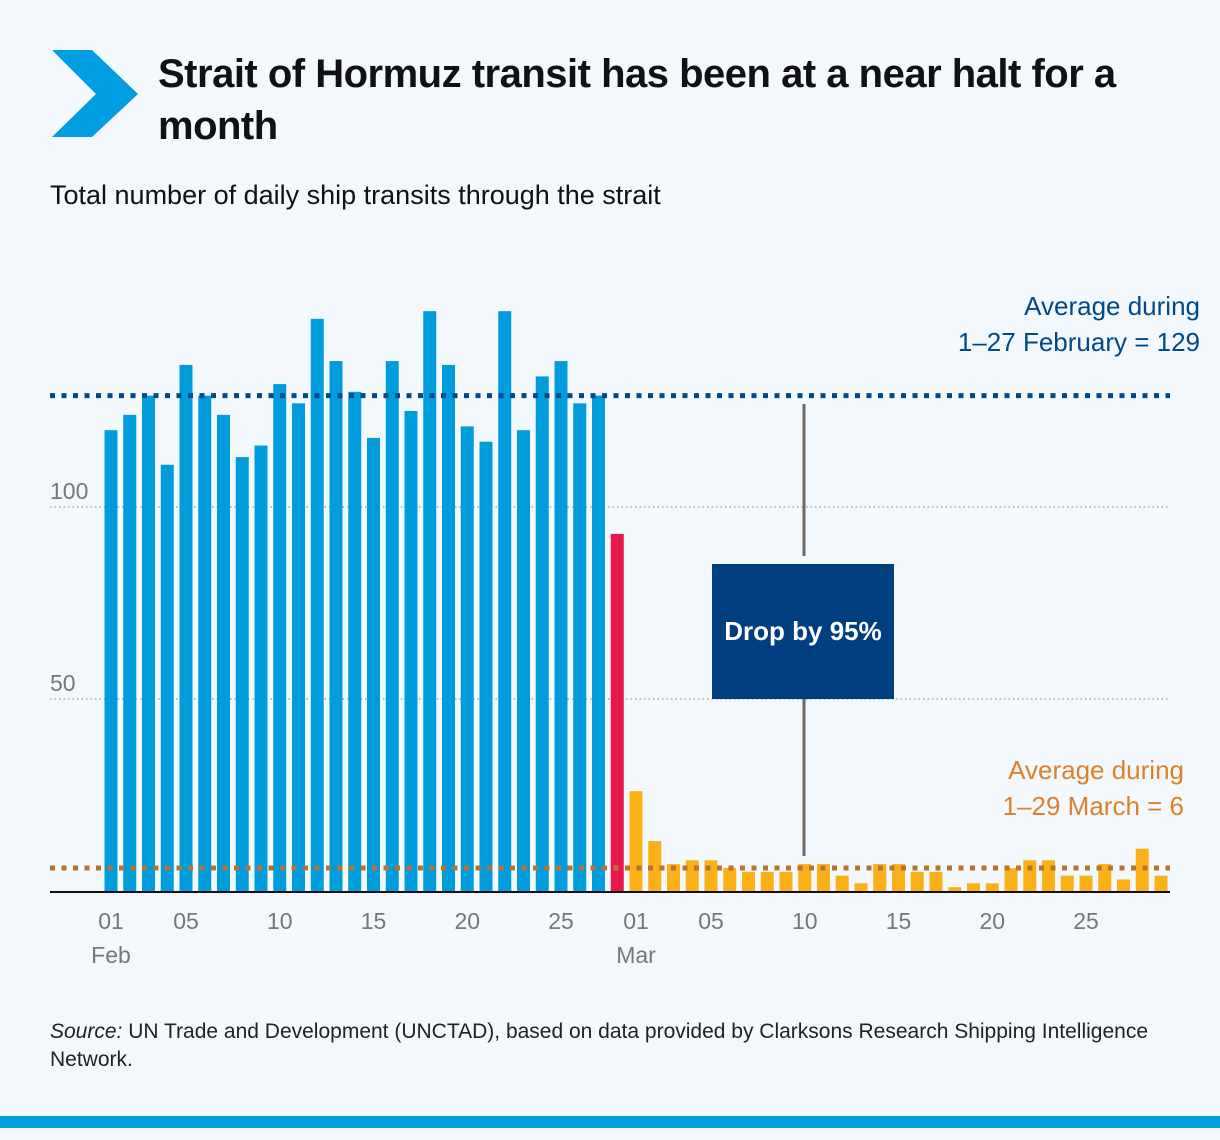 This screenshot has width=1220, height=1140. What do you see at coordinates (1093, 806) in the screenshot?
I see `mar-average-line2: 1–29 March = 6` at bounding box center [1093, 806].